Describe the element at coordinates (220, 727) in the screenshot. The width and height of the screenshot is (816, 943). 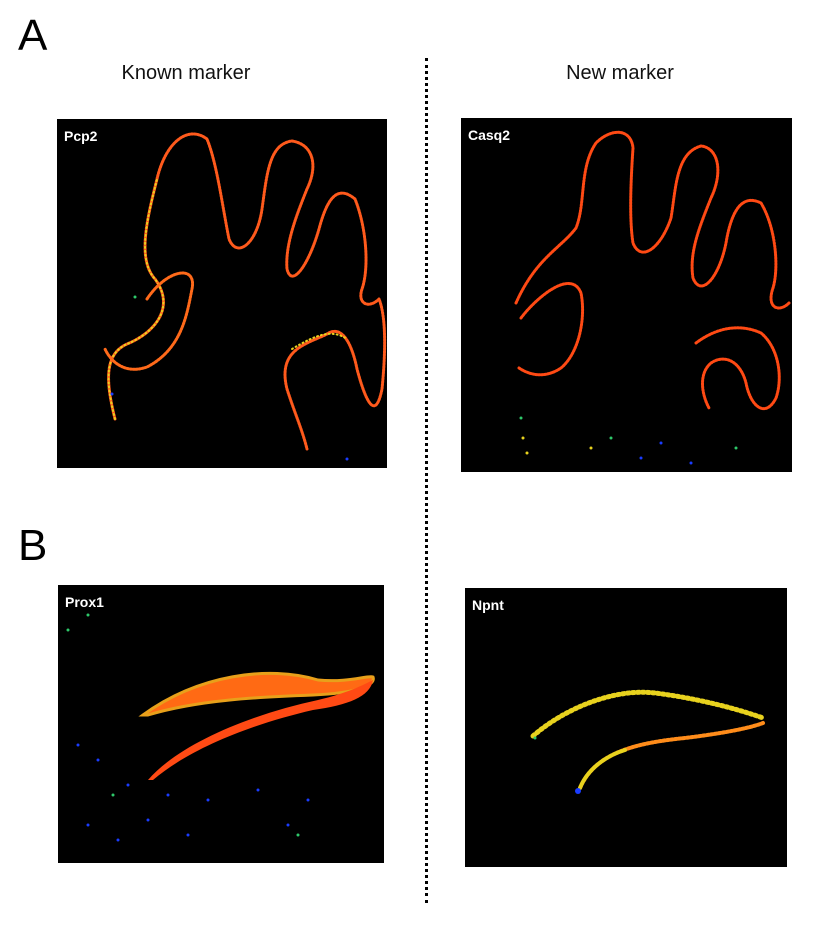
I see `prox1-expression-map` at that location.